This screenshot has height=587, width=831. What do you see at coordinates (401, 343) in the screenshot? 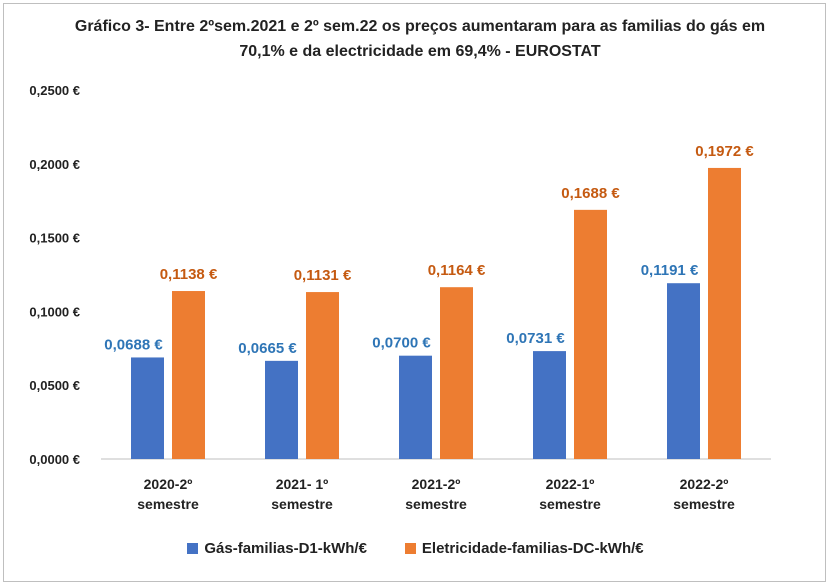
I see `data-label: 0,0700 €` at bounding box center [401, 343].